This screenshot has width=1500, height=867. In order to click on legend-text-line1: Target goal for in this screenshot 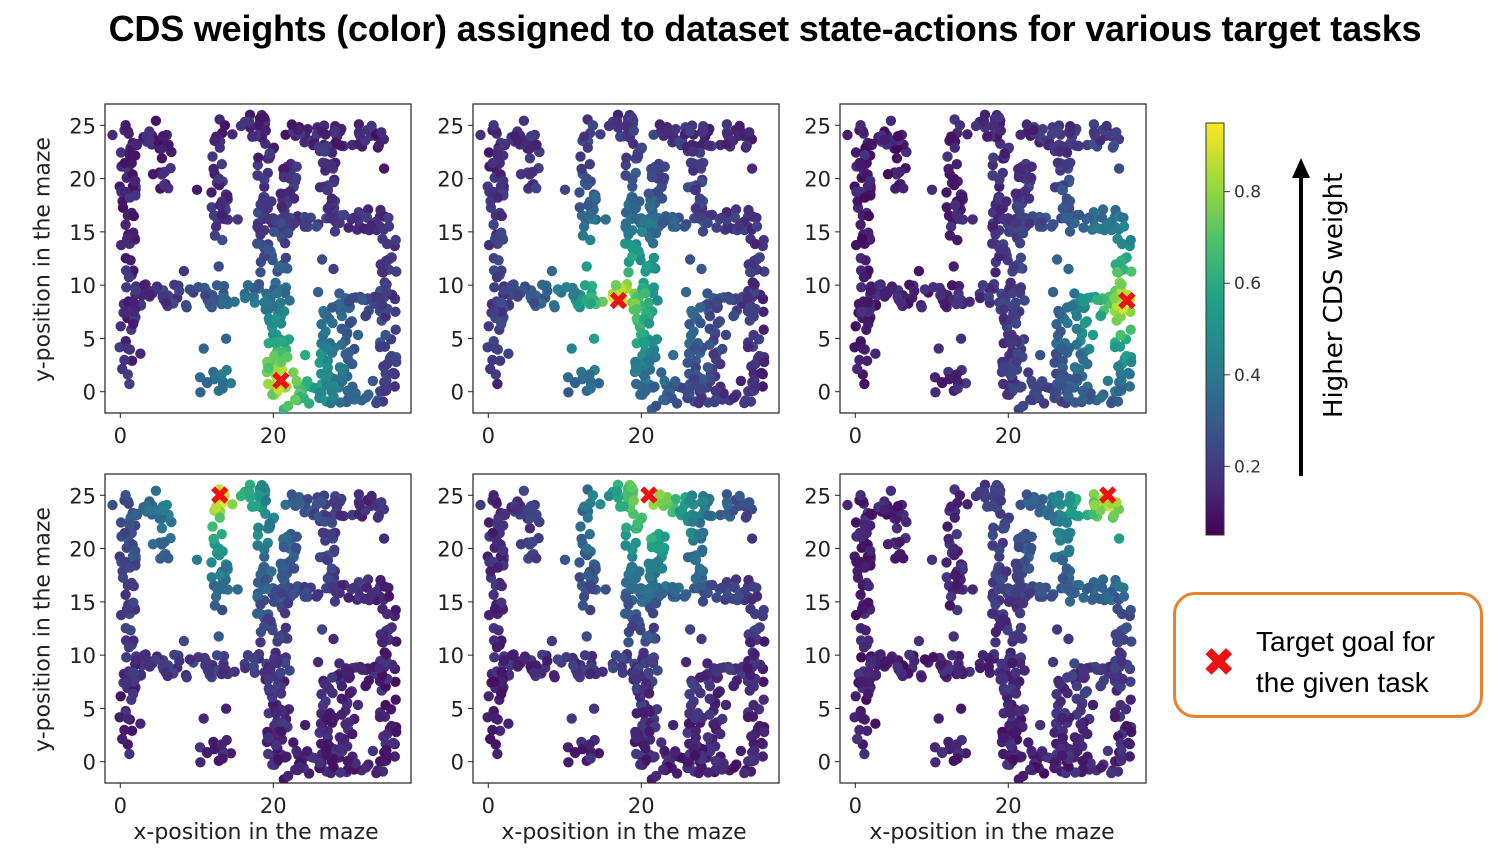, I will do `click(1345, 641)`.